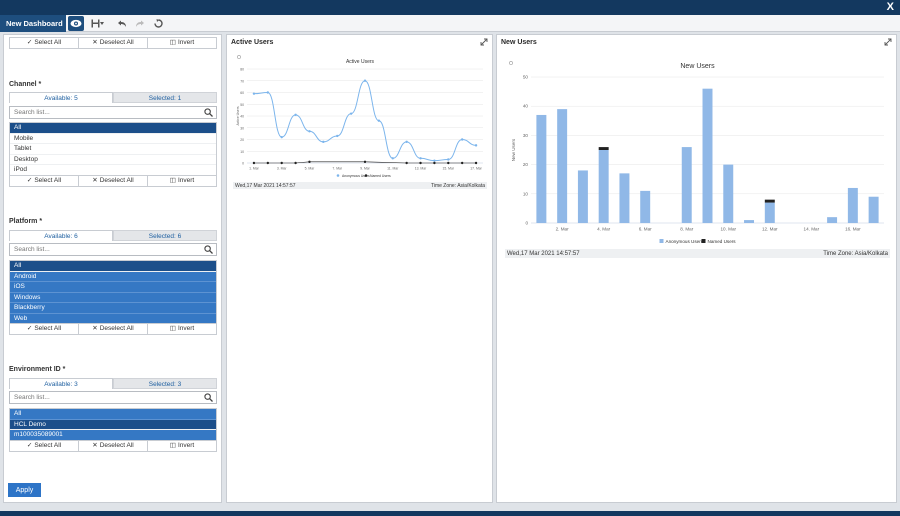 The image size is (900, 516). What do you see at coordinates (113, 287) in the screenshot?
I see `list-item: iOS` at bounding box center [113, 287].